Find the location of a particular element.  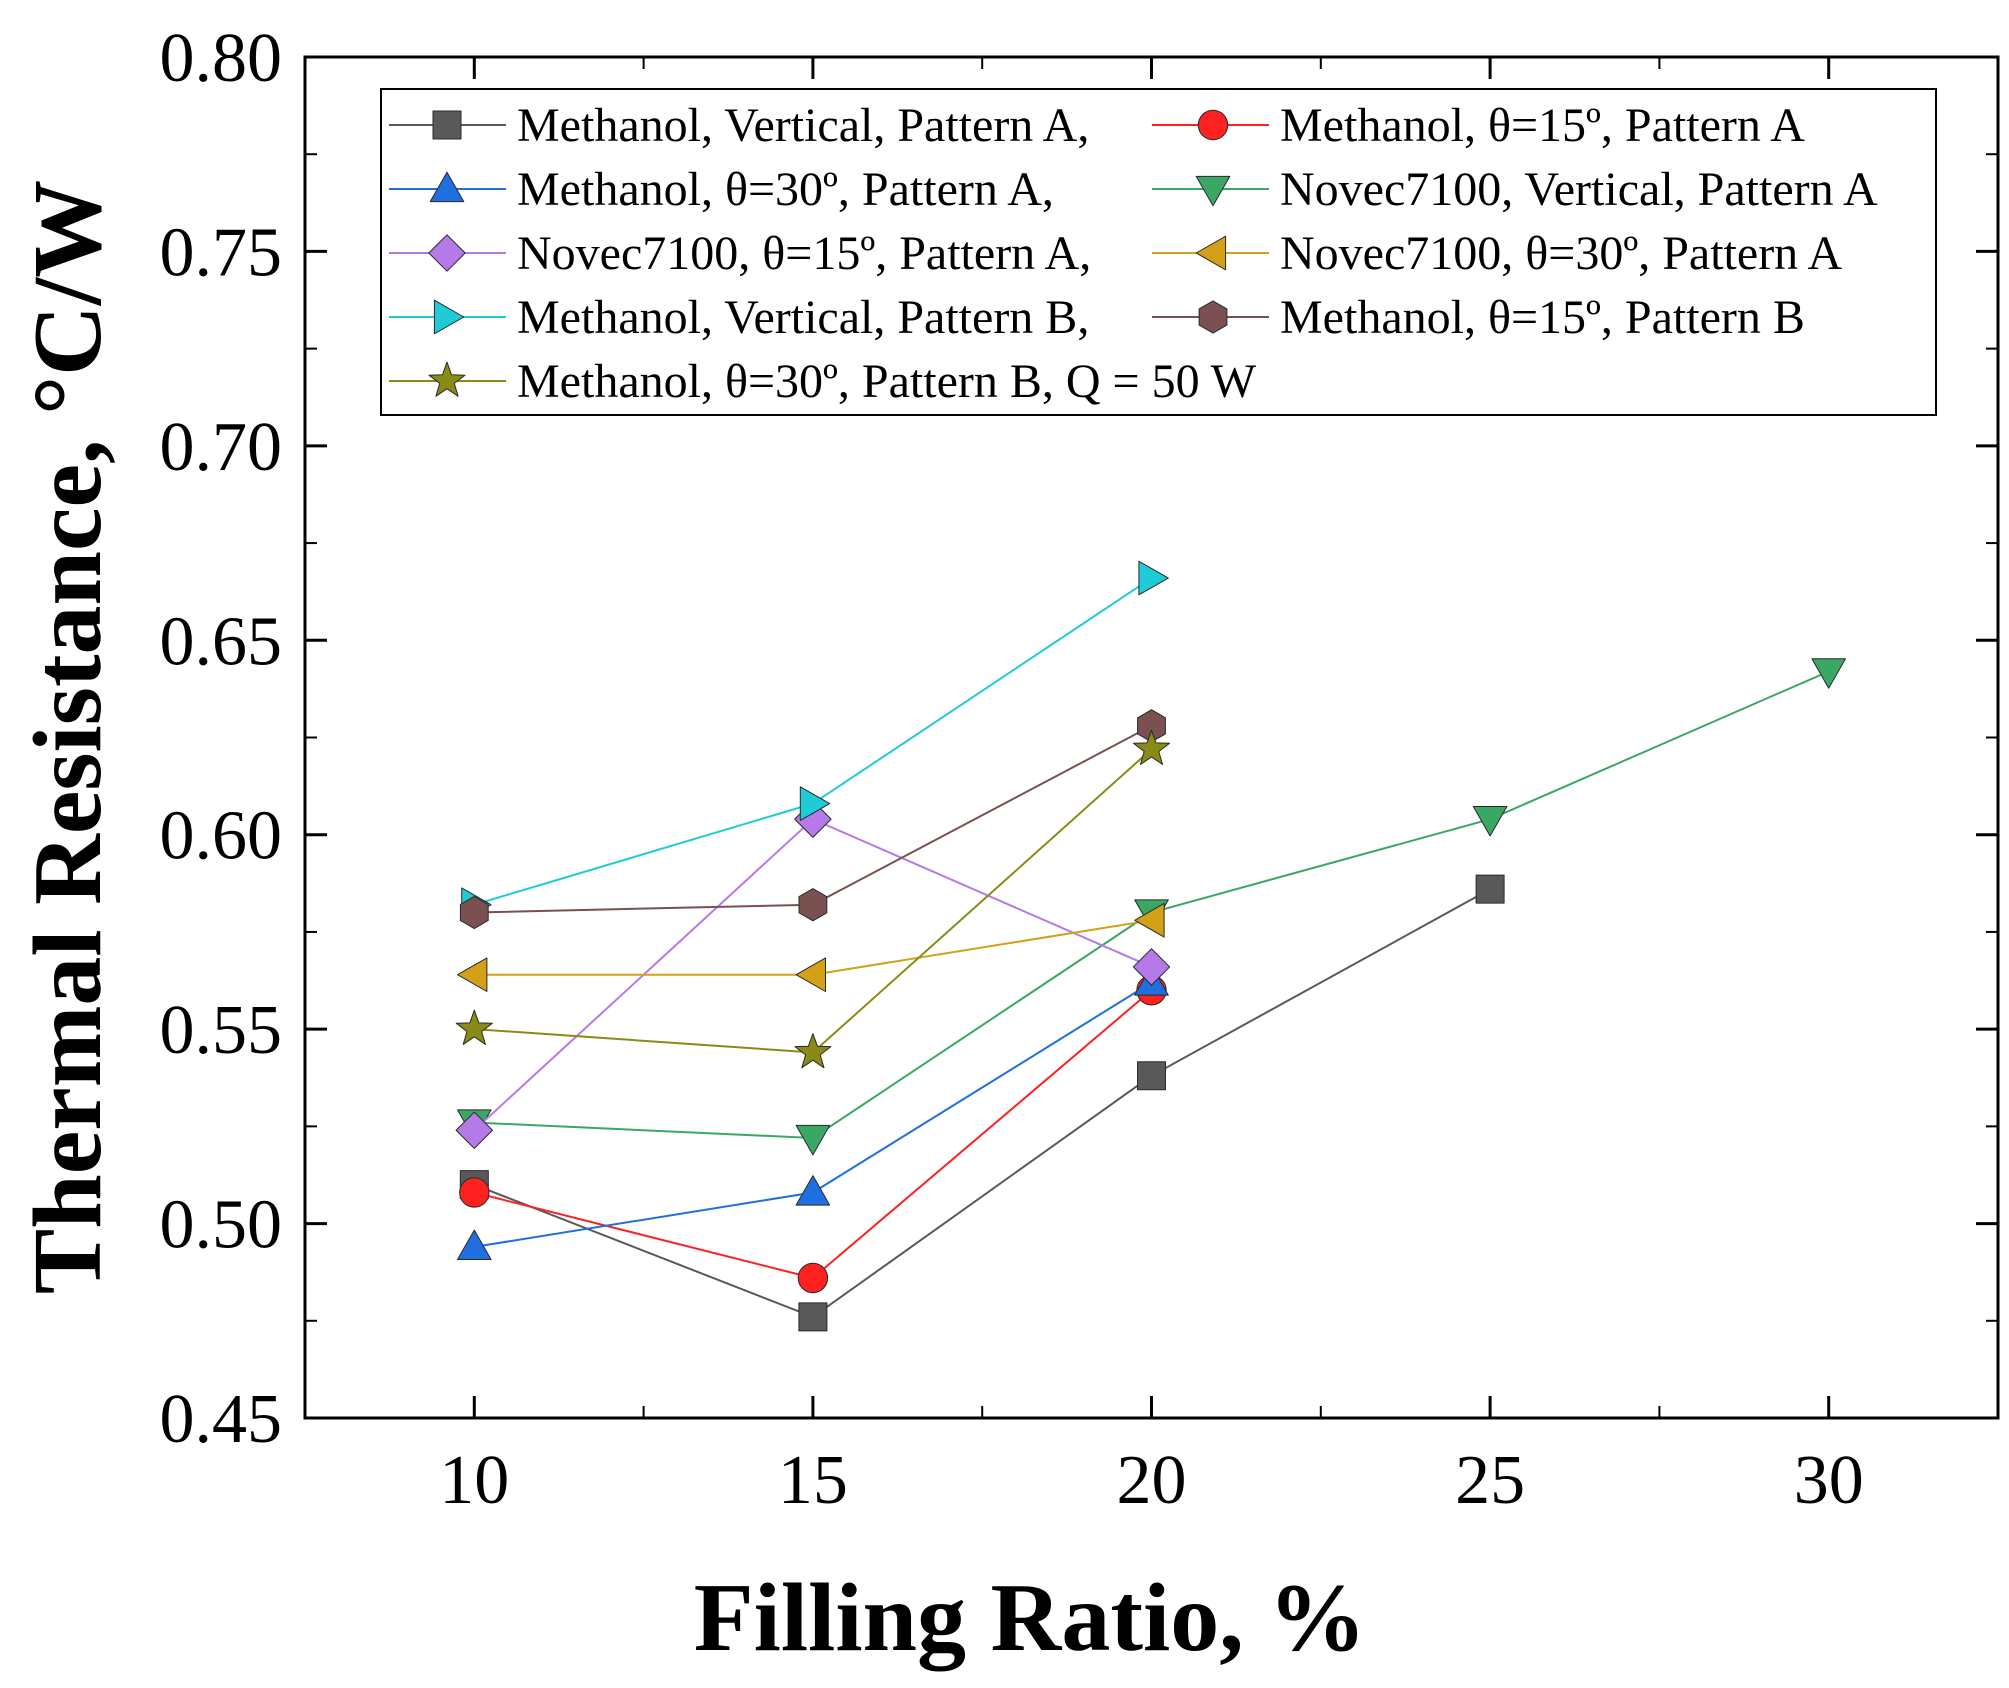

legend-item: Methanol, Vertical, Pattern B, is located at coordinates (739, 317).